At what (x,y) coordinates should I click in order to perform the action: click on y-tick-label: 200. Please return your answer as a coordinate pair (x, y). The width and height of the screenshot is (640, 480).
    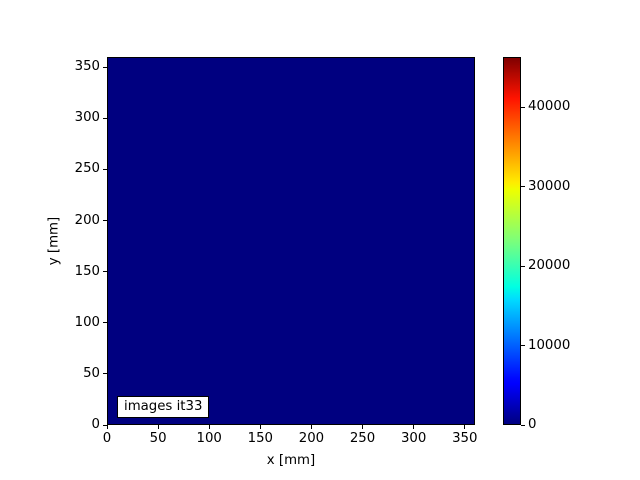
    Looking at the image, I should click on (87, 220).